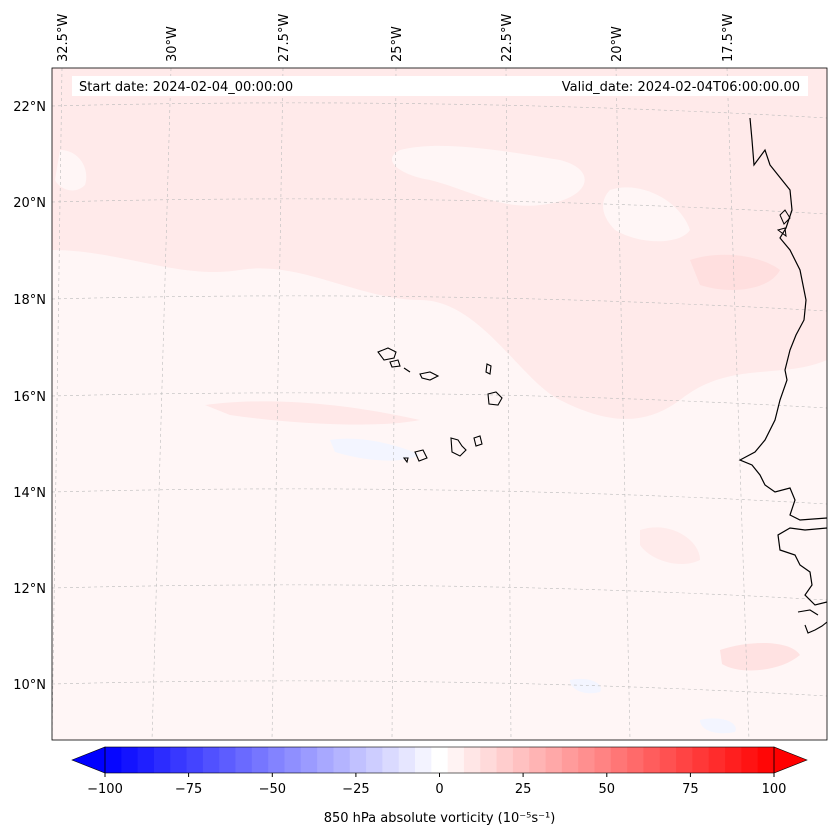  Describe the element at coordinates (105, 789) in the screenshot. I see `colorbar-tick-label: −100` at that location.